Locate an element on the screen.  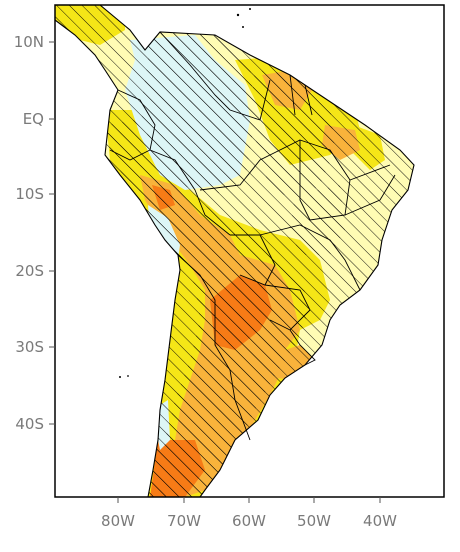
border-paraguay is located at coordinates (287, 307).